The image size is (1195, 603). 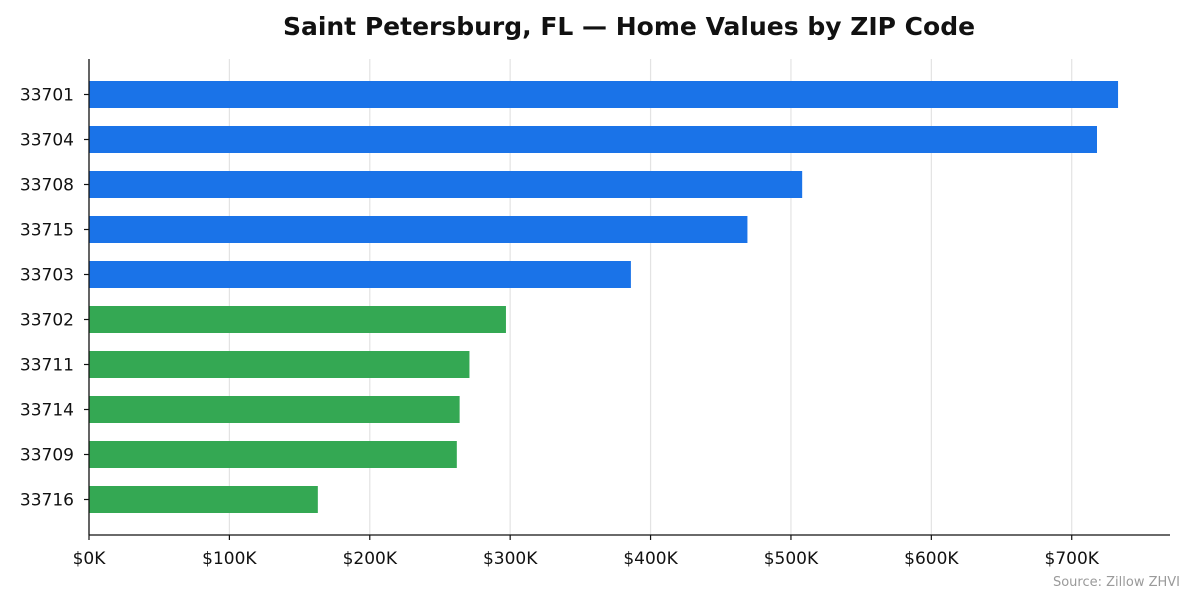 I want to click on x-tick-label: $200K, so click(x=370, y=559).